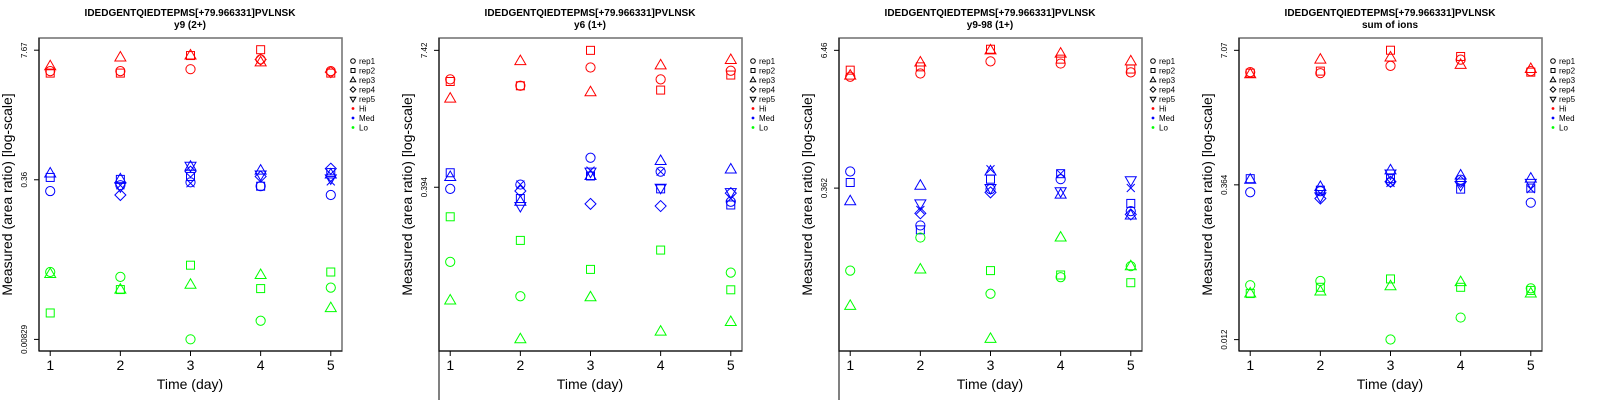 This screenshot has height=400, width=1600. Describe the element at coordinates (190, 62) in the screenshot. I see `series-hi` at that location.